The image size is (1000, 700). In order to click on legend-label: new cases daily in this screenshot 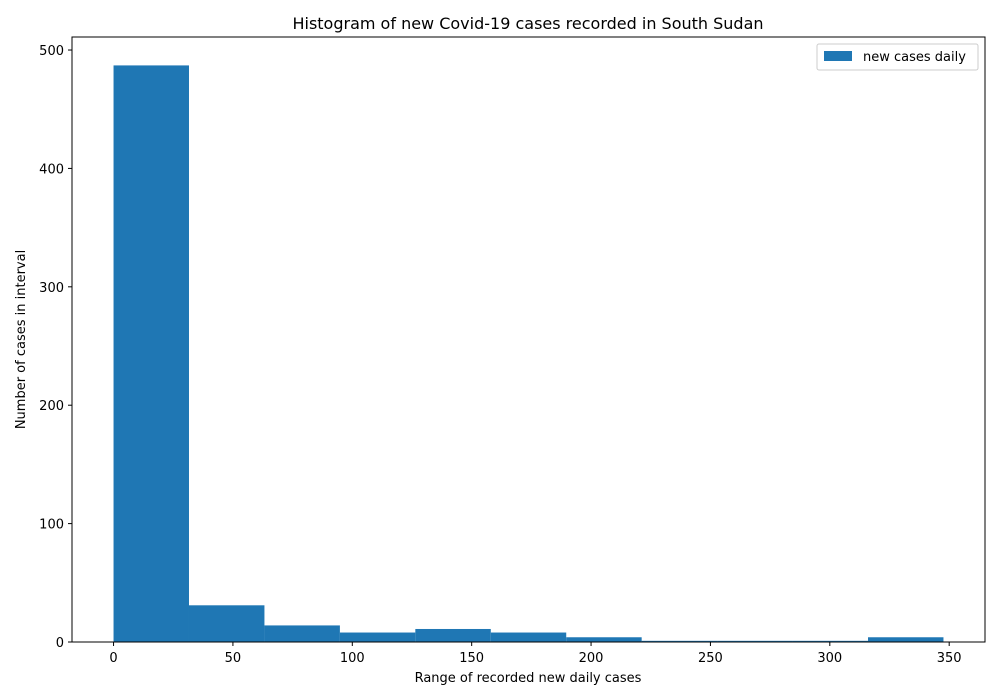, I will do `click(914, 57)`.